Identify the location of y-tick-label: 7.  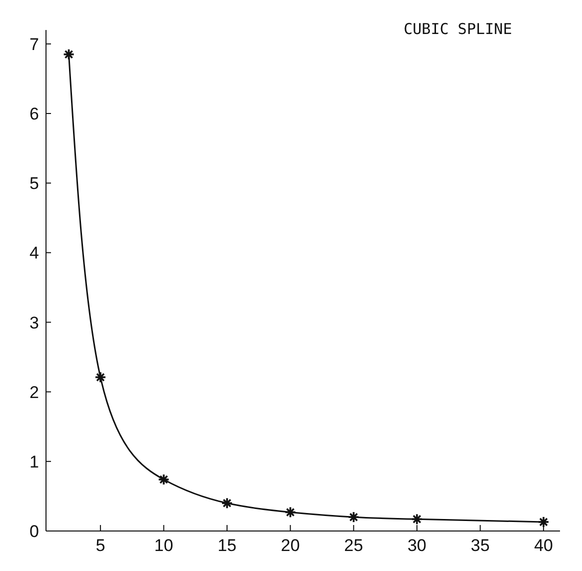
(34, 44).